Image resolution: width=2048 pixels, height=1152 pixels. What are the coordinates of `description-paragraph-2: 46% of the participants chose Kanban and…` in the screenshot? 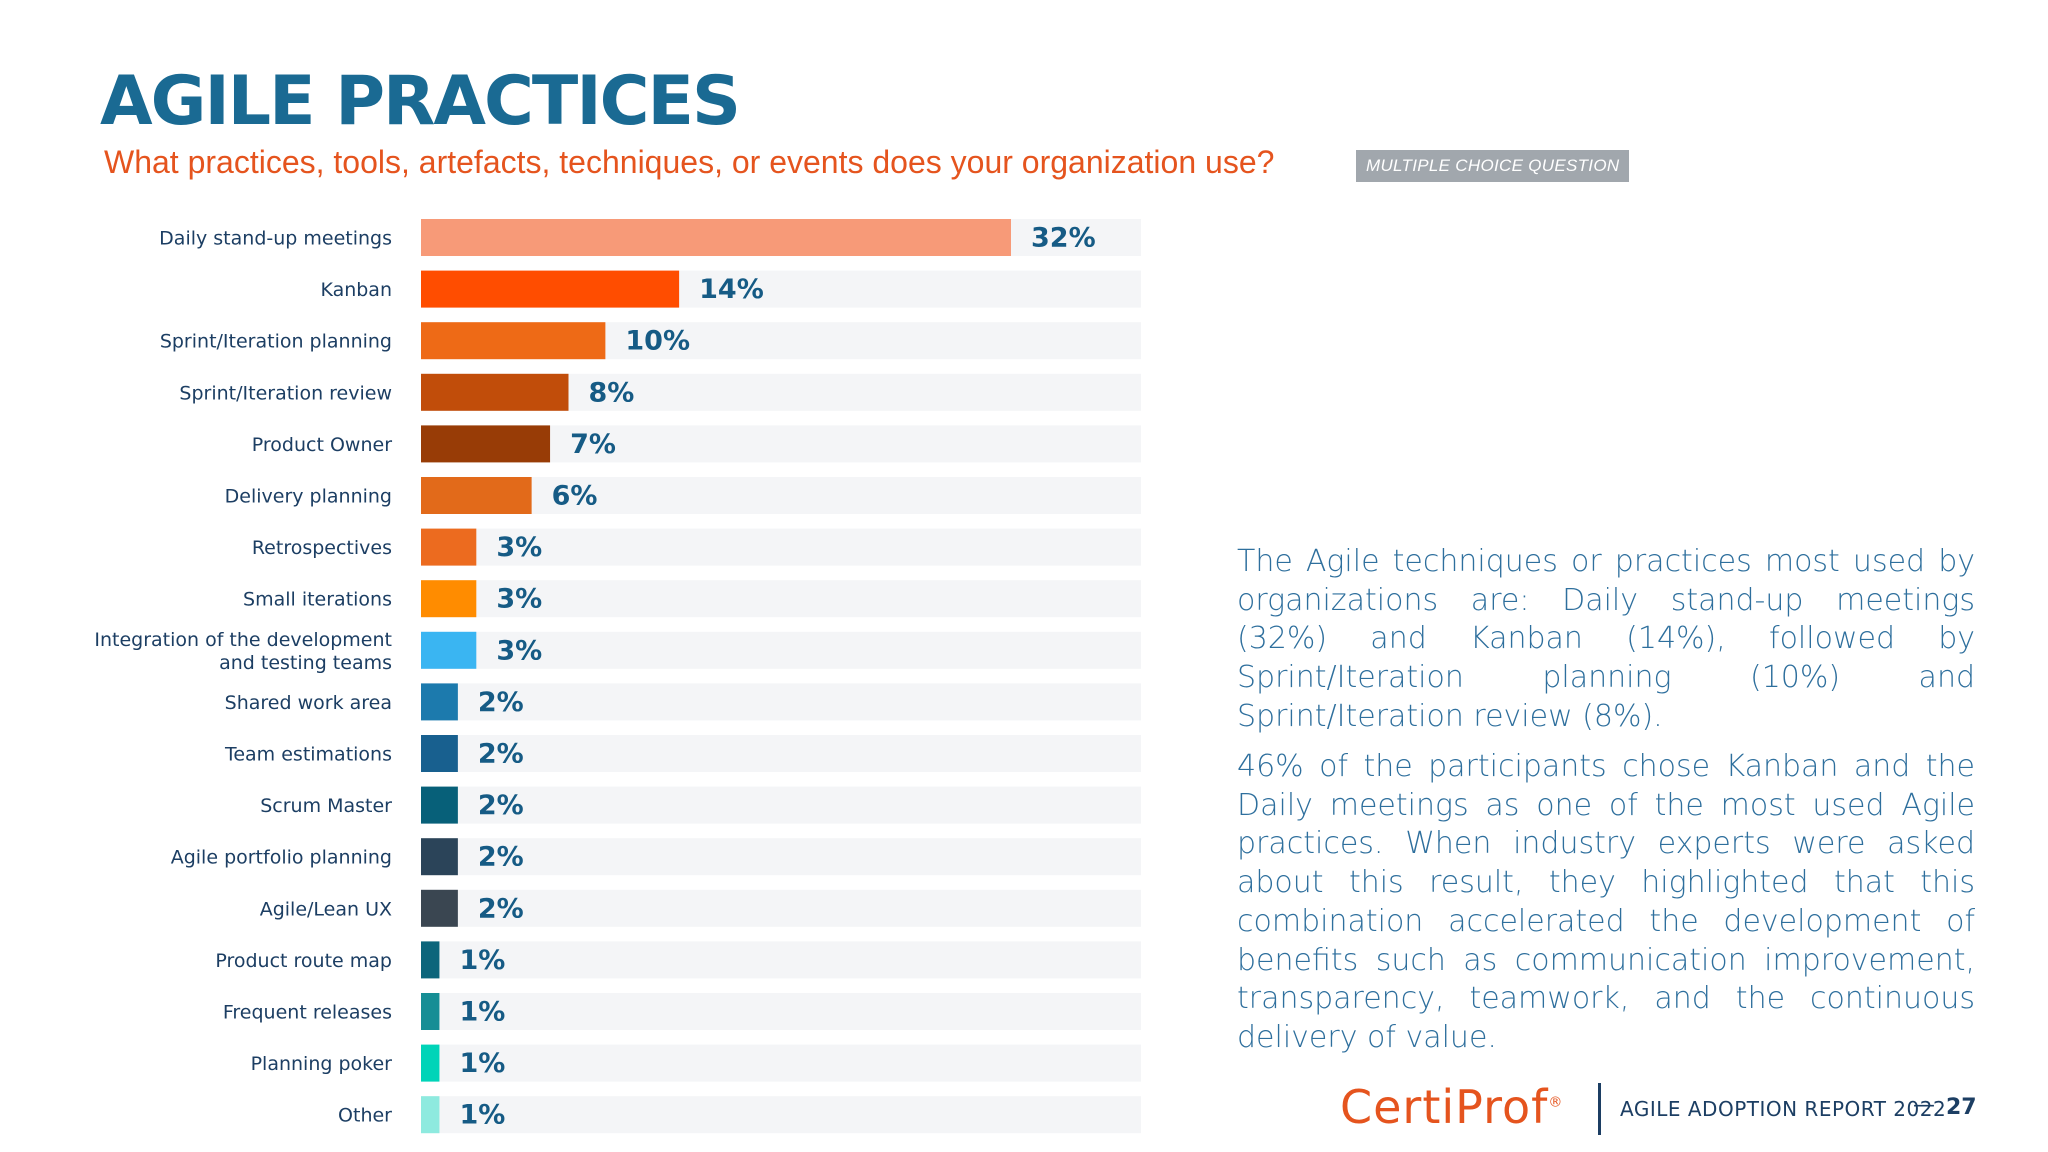 It's located at (1606, 902).